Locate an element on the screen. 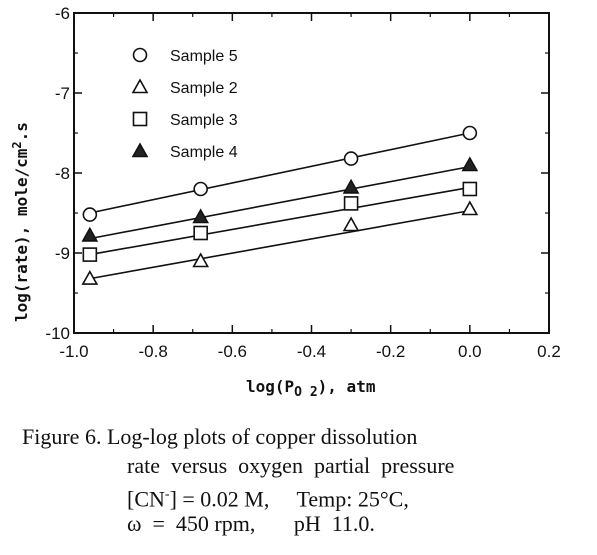  caption-line-2: rate versus oxygen partial pressure is located at coordinates (291, 465).